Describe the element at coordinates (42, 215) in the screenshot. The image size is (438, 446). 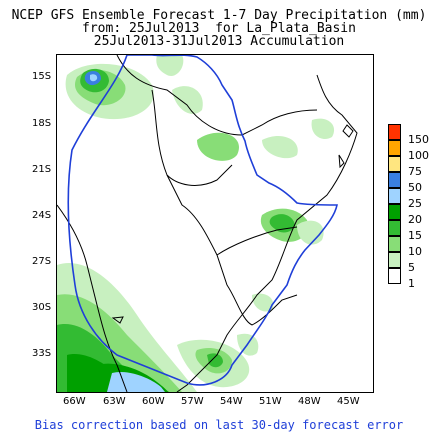
I see `y-tick-24S: 24S` at that location.